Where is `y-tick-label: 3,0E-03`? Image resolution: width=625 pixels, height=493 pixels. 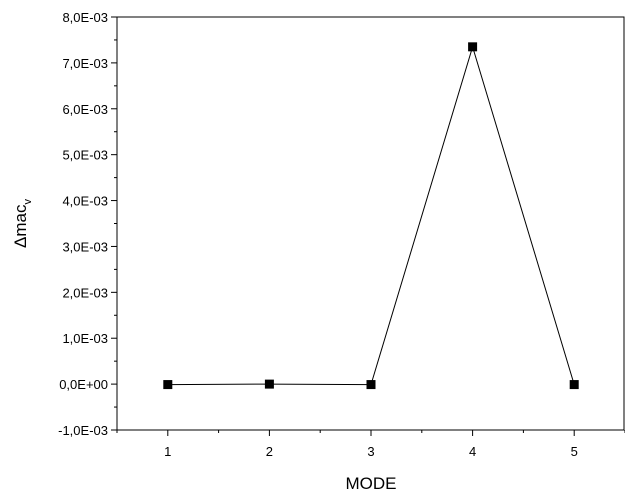 y-tick-label: 3,0E-03 is located at coordinates (85, 246).